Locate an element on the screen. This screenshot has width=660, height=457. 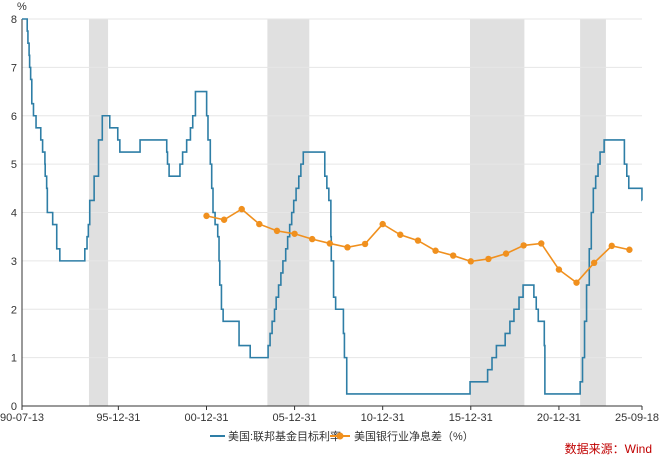
y-tick-label-6: 6 is located at coordinates (14, 117).